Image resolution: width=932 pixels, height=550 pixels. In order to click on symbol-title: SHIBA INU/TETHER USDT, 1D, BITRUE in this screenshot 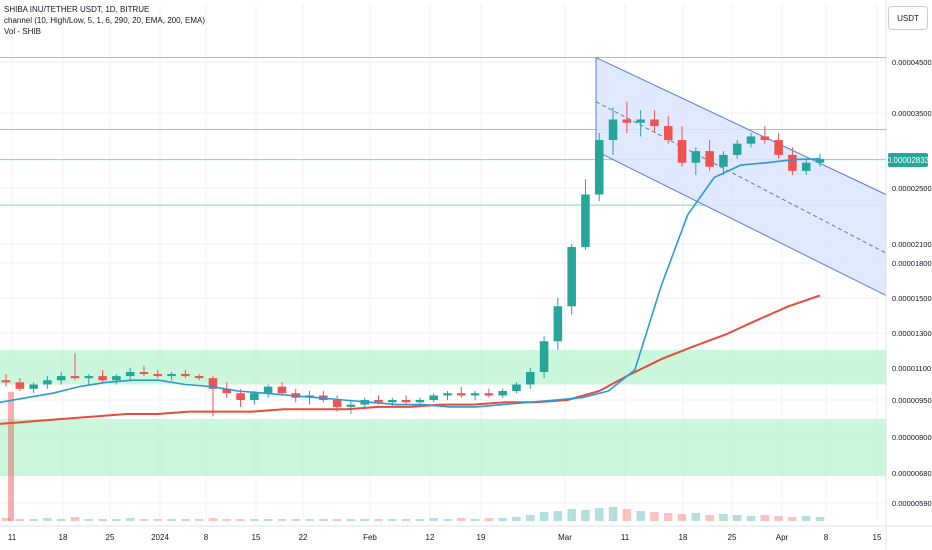, I will do `click(77, 9)`.